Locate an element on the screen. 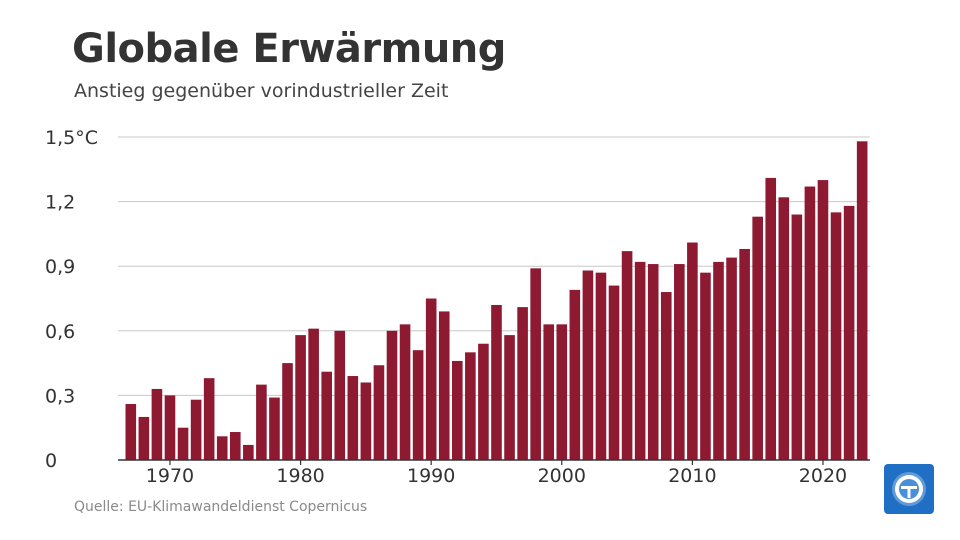 This screenshot has height=540, width=960. bar-1993 is located at coordinates (470, 406).